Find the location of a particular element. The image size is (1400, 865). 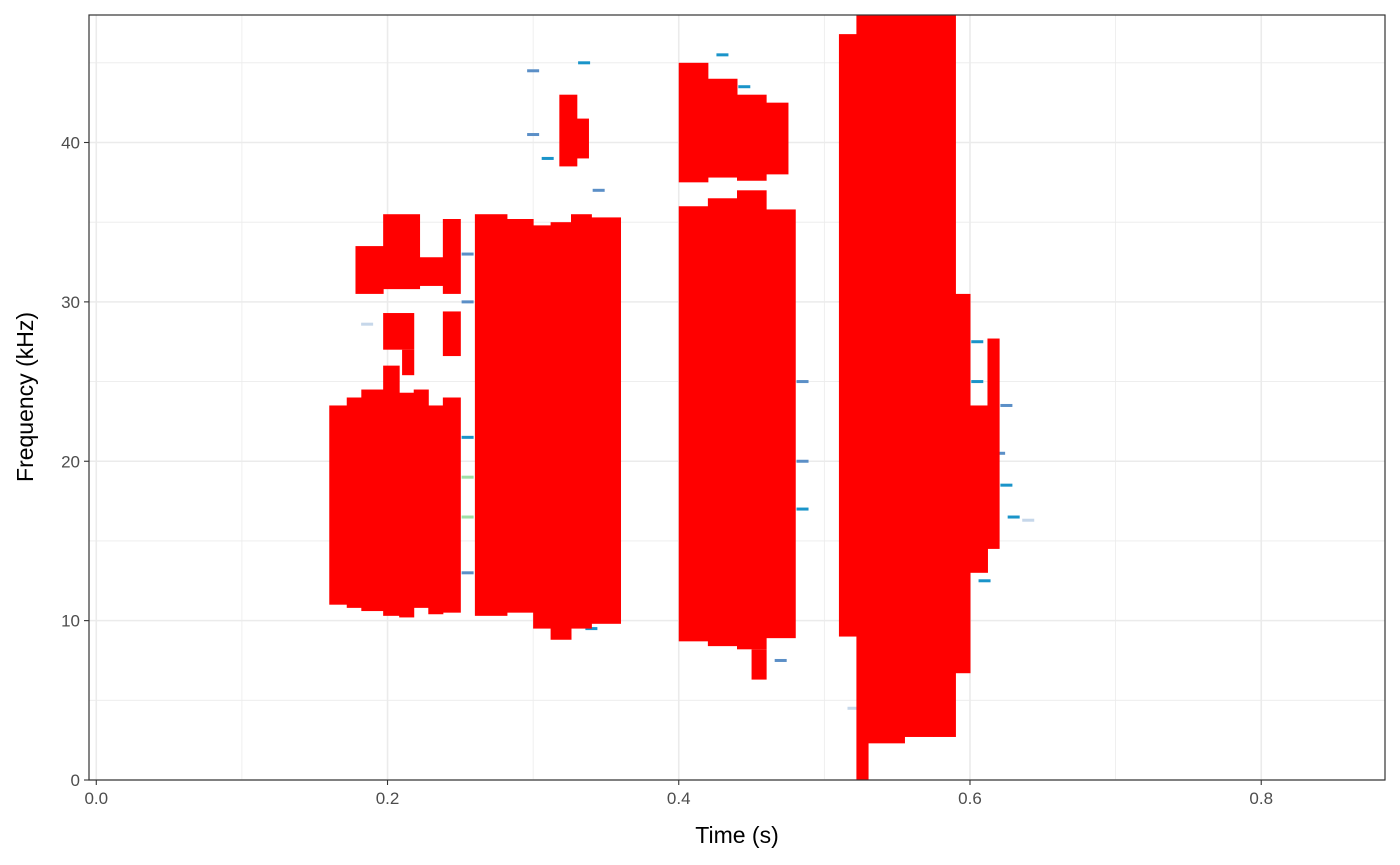

x-tick-label: 0.2 is located at coordinates (388, 798).